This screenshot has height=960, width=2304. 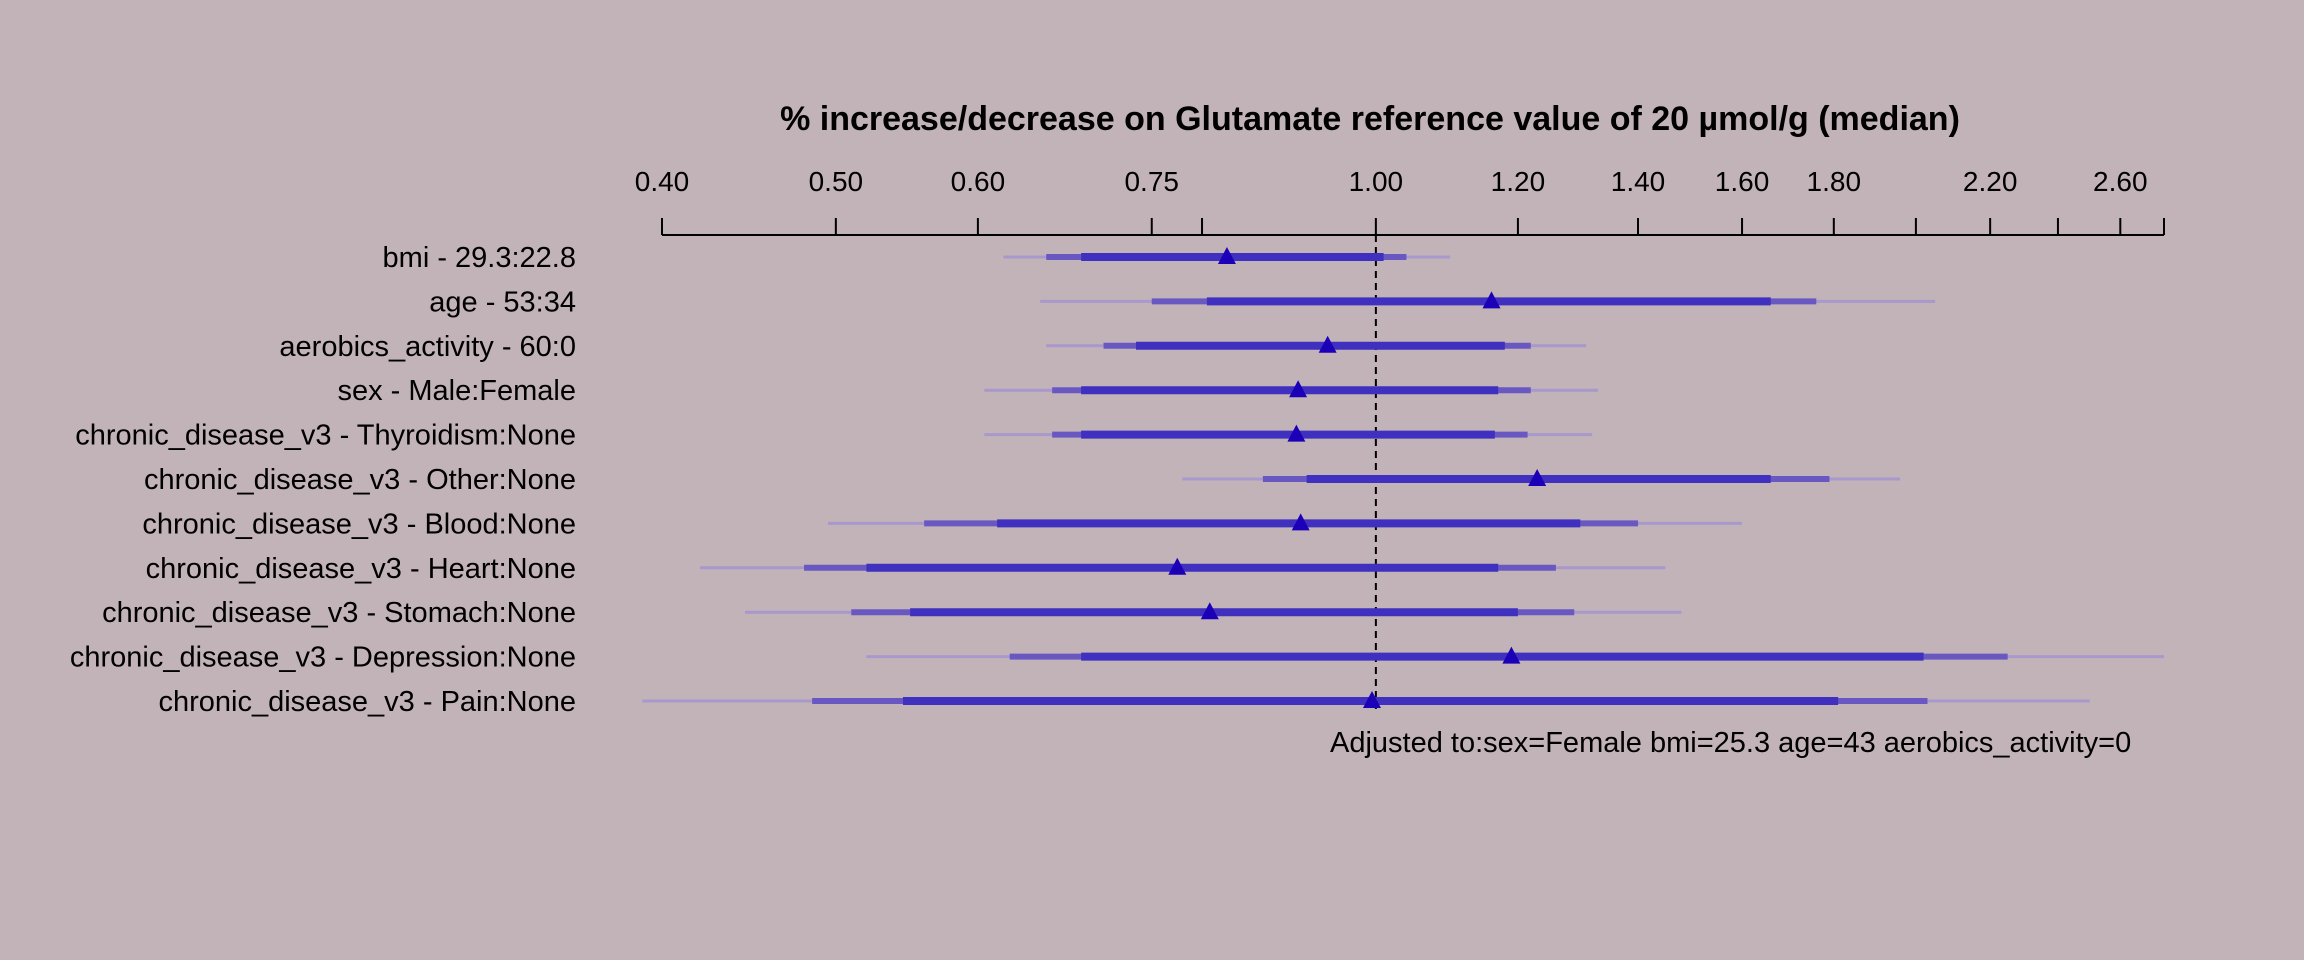 I want to click on row-label: sex - Male:Female, so click(x=456, y=391).